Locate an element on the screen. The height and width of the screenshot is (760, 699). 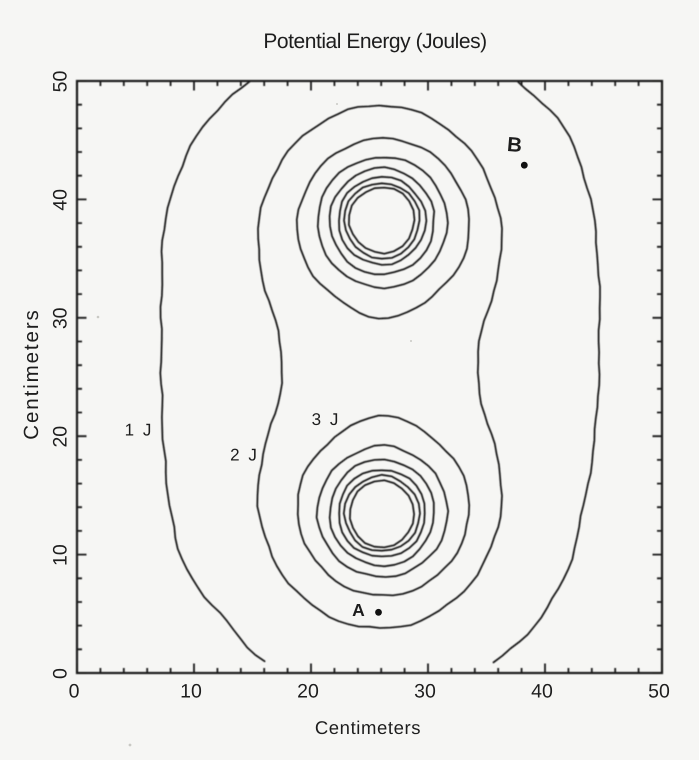
svg-text: A is located at coordinates (358, 610).